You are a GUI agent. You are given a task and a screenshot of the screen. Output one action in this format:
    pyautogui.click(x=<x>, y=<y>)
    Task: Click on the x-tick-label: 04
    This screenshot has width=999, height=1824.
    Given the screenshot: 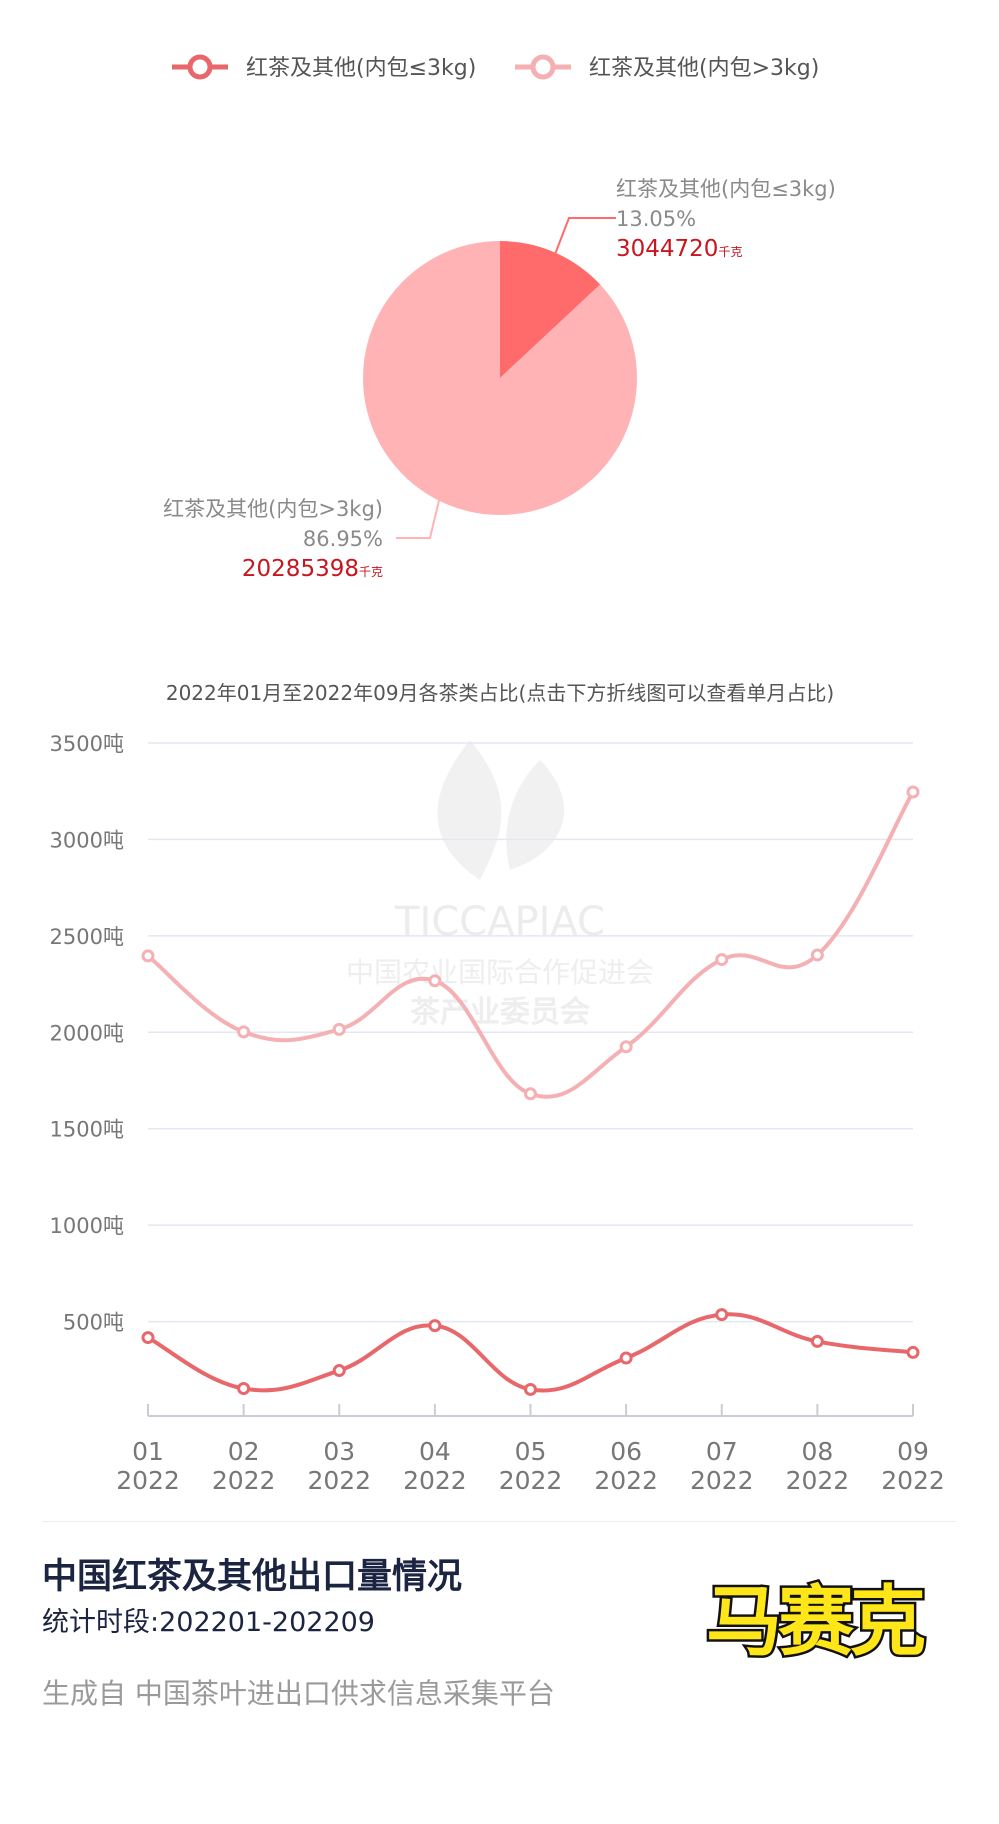 What is the action you would take?
    pyautogui.click(x=435, y=1451)
    